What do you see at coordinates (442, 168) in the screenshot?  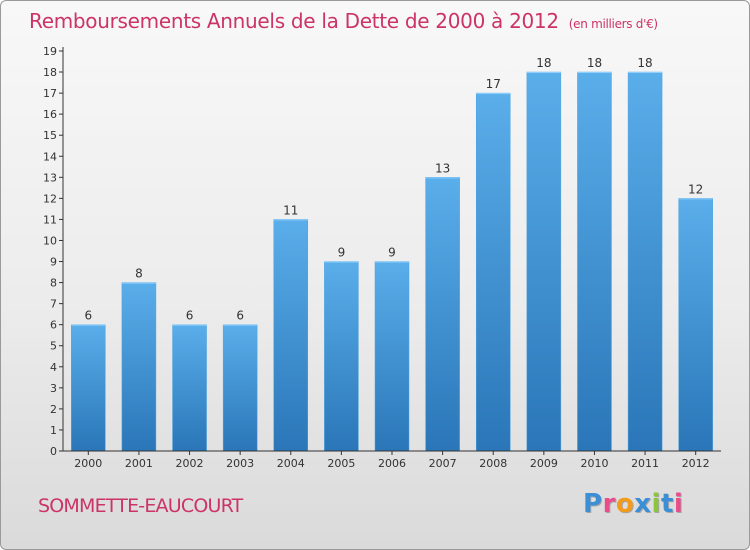 I see `bar-value-label: 13` at bounding box center [442, 168].